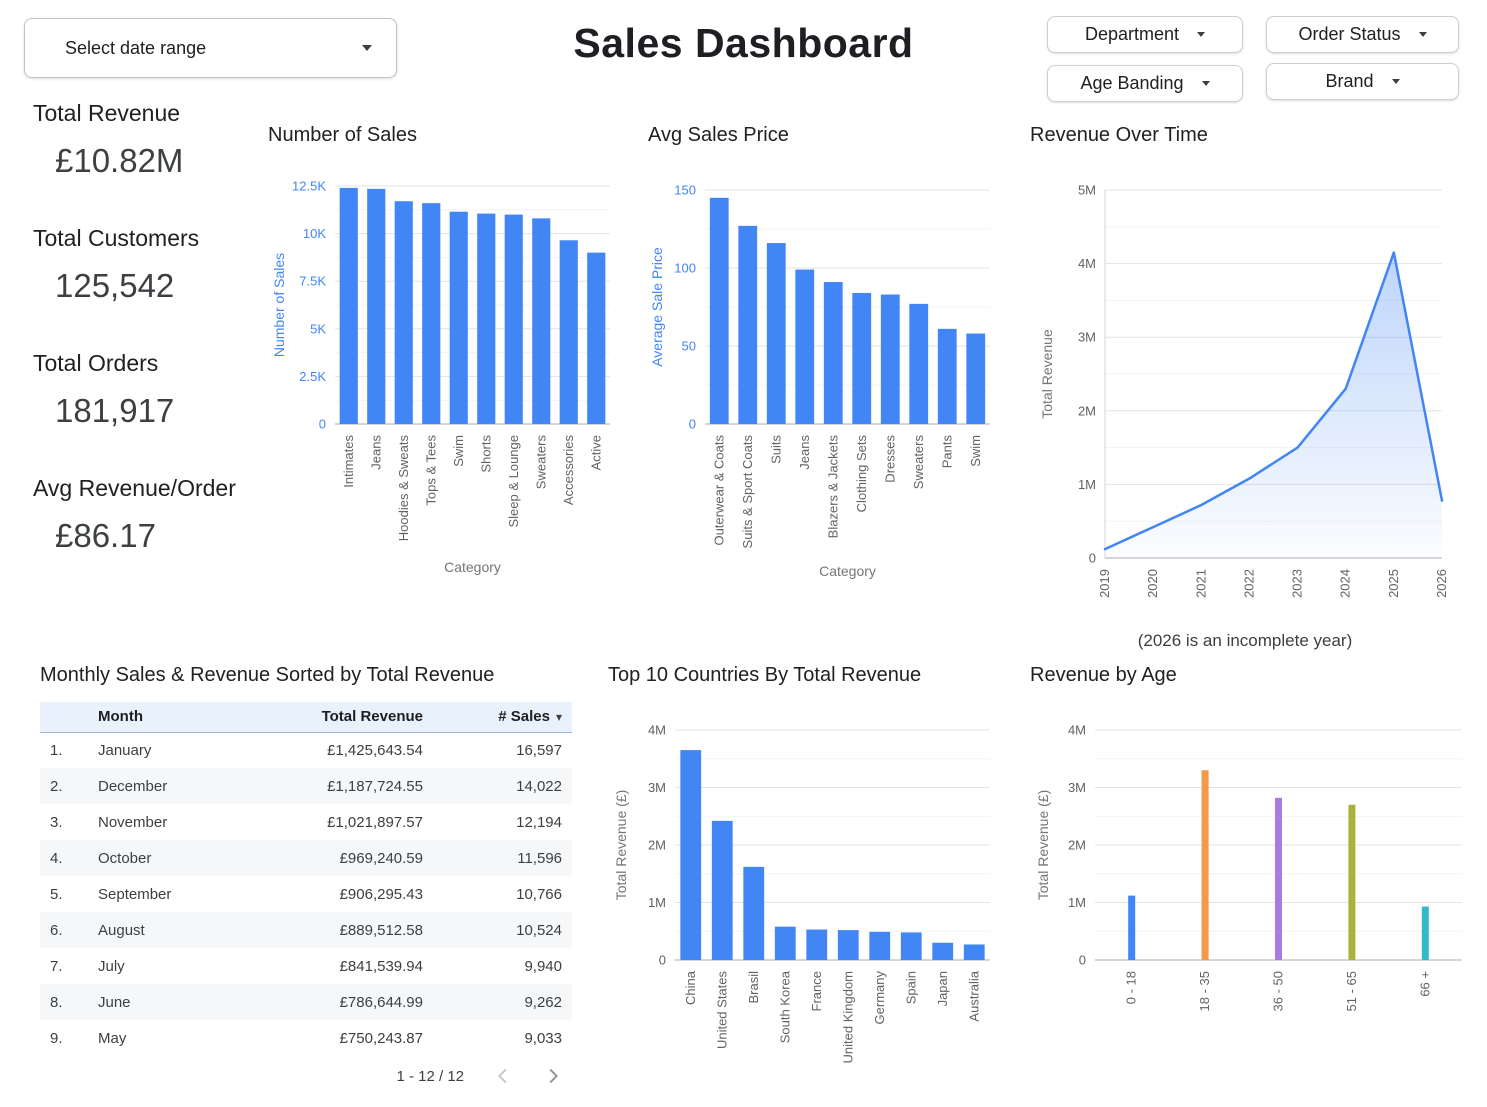 This screenshot has height=1107, width=1487. I want to click on filter-department: Department, so click(1145, 34).